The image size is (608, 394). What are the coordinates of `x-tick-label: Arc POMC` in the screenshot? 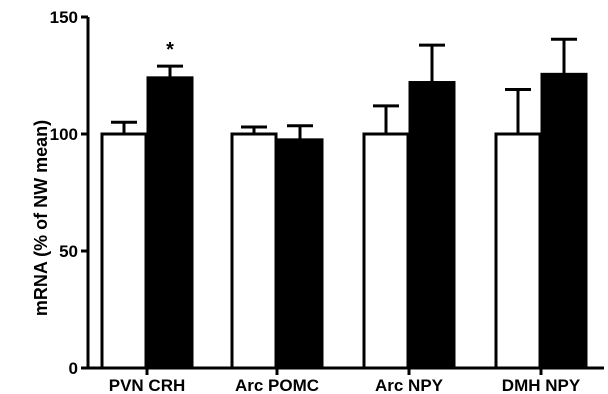 It's located at (277, 385).